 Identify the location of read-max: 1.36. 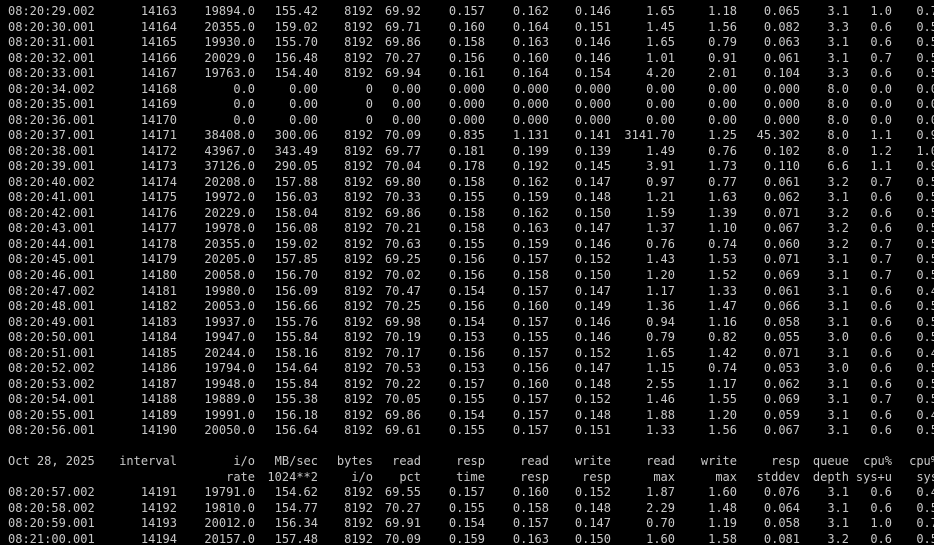
(660, 306).